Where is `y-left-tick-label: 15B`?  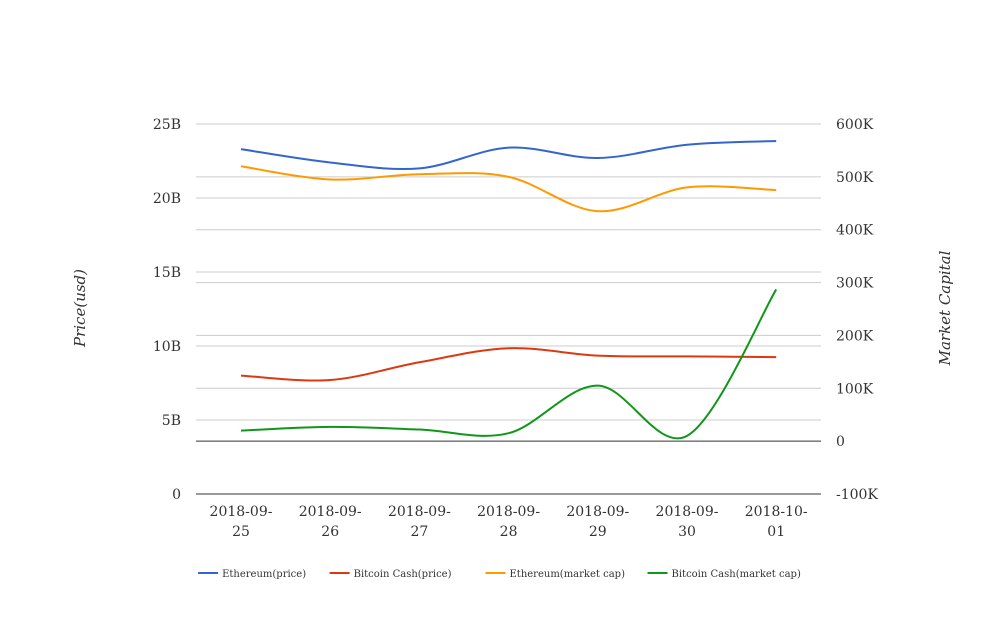
y-left-tick-label: 15B is located at coordinates (167, 273).